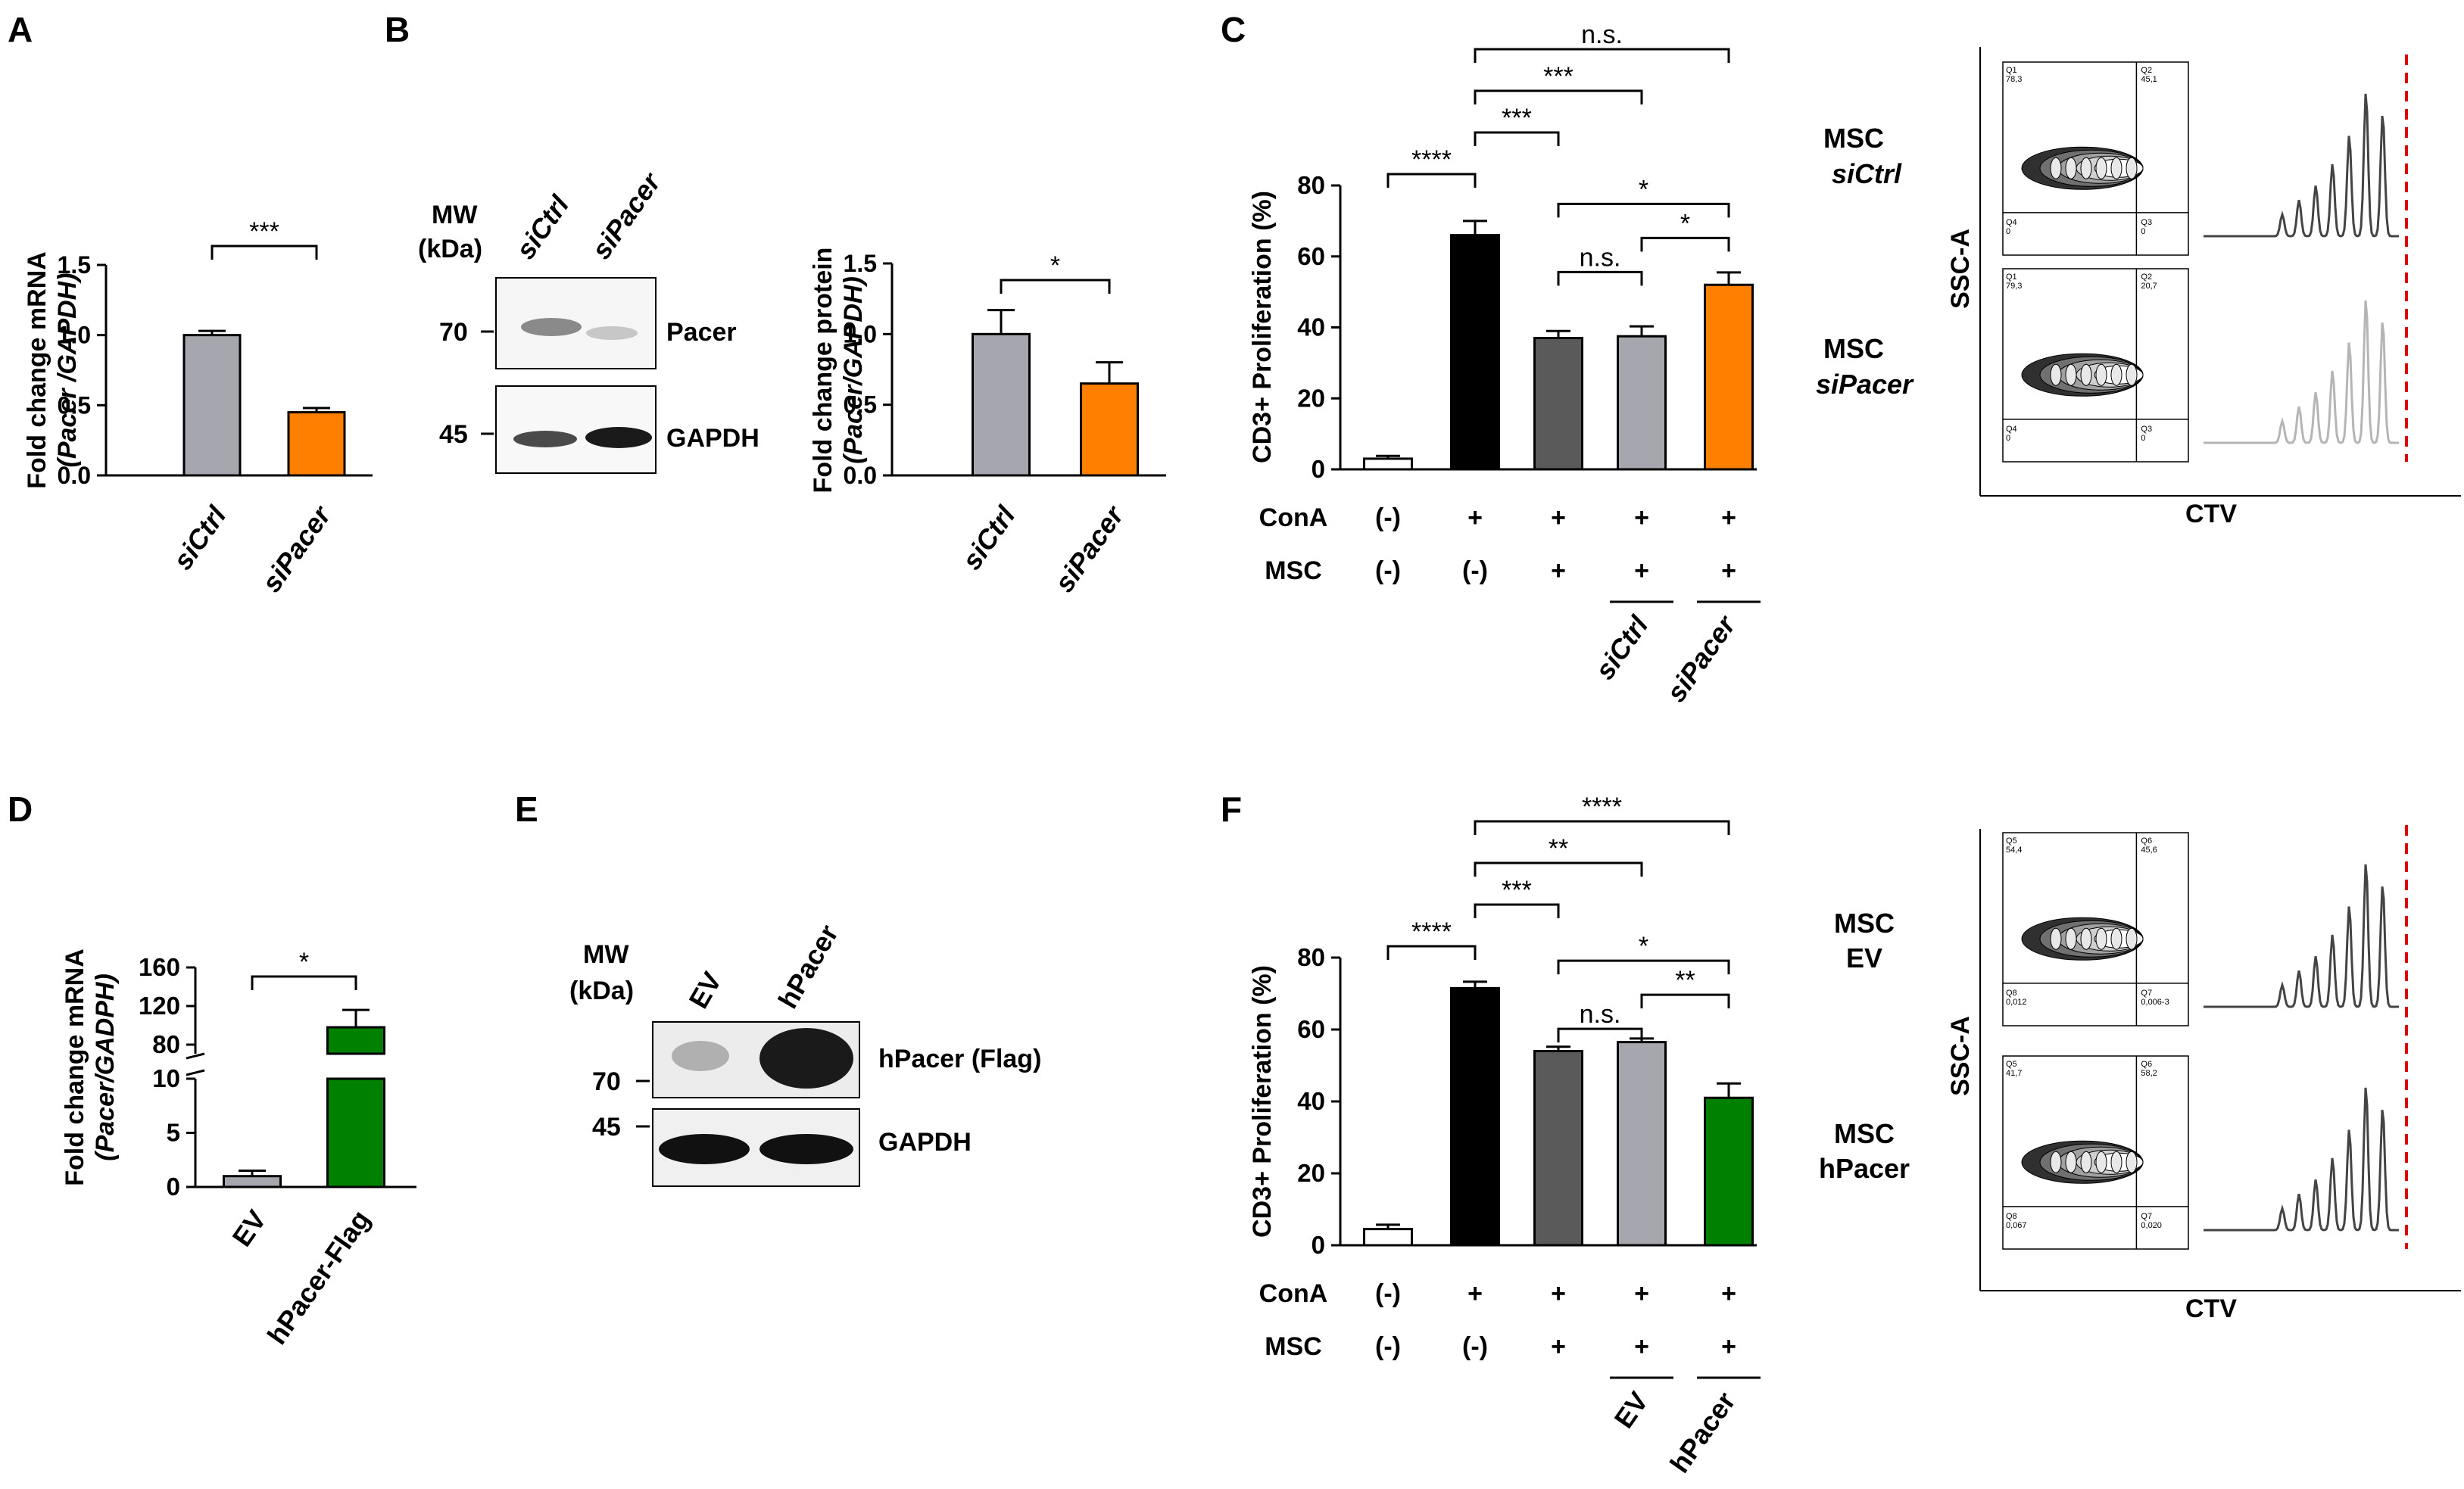 The height and width of the screenshot is (1489, 2464). I want to click on quadrant-text: Q2, so click(2146, 277).